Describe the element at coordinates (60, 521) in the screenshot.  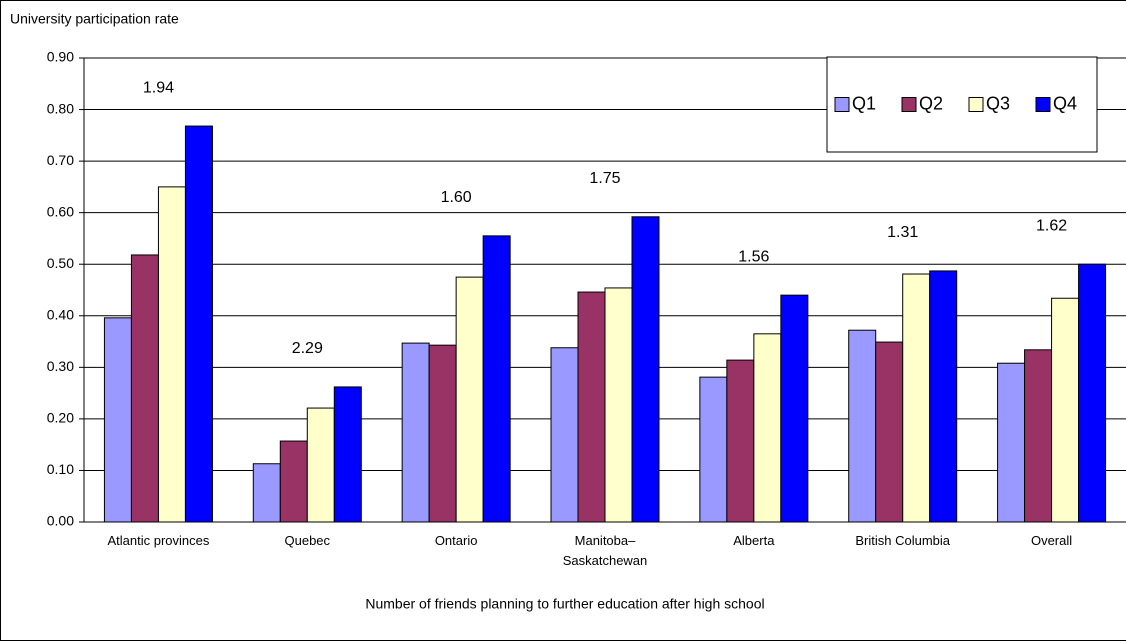
I see `y-tick-label: 0.00` at that location.